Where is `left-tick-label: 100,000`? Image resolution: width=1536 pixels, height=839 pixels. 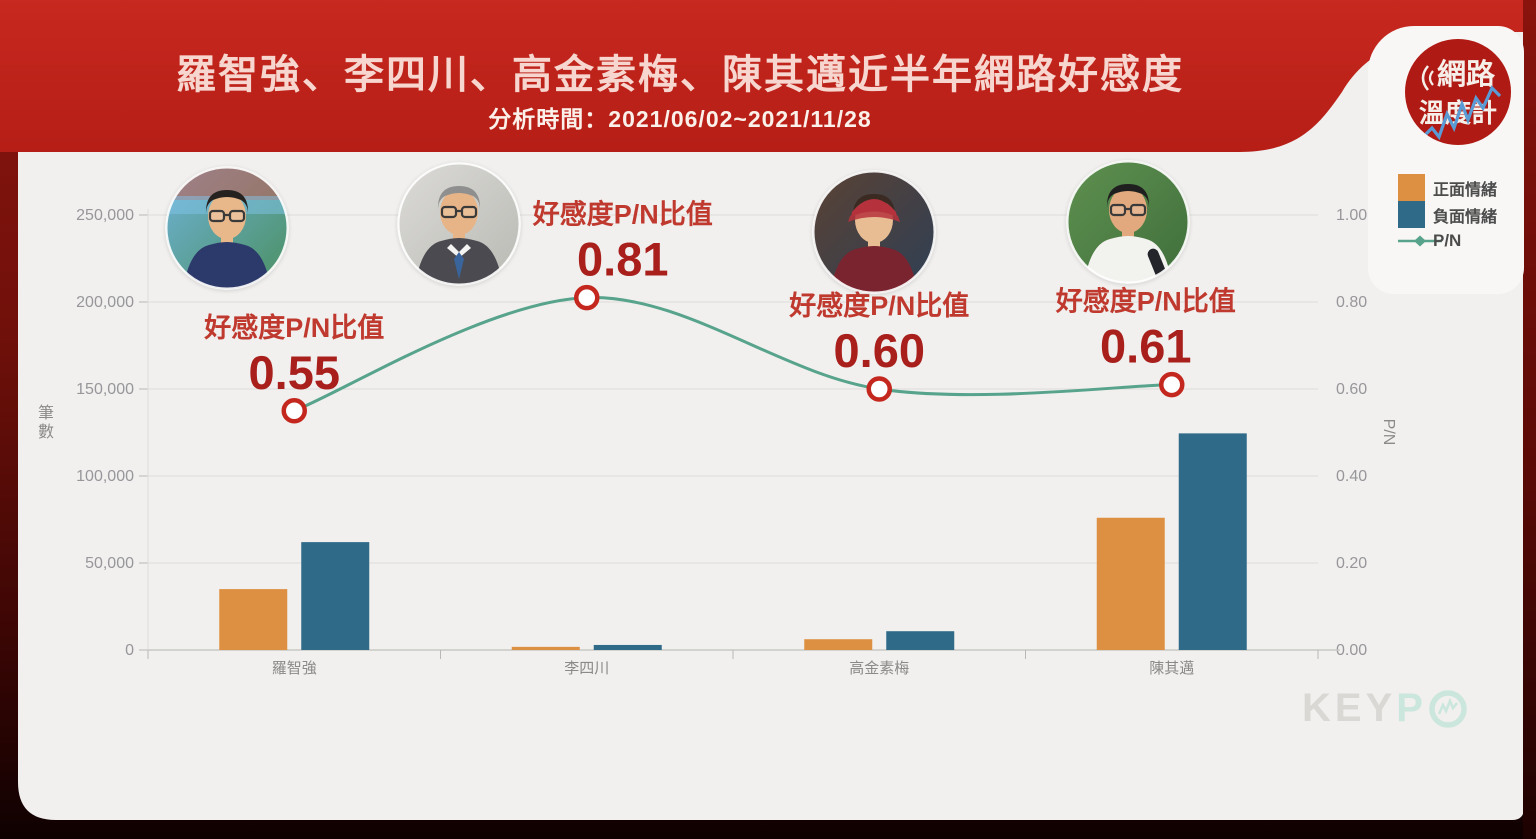 left-tick-label: 100,000 is located at coordinates (105, 476).